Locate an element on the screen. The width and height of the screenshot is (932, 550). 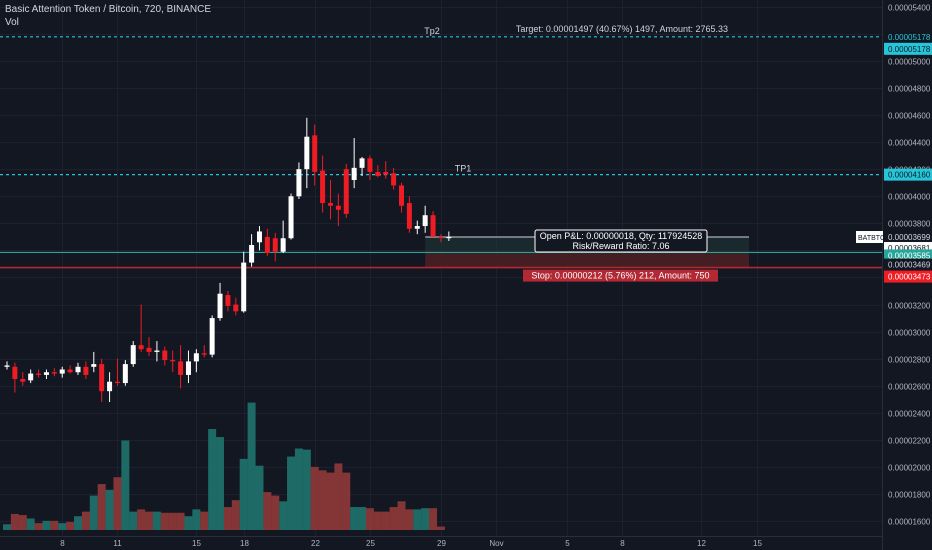
y-tick-label: 0.00001800 is located at coordinates (909, 495).